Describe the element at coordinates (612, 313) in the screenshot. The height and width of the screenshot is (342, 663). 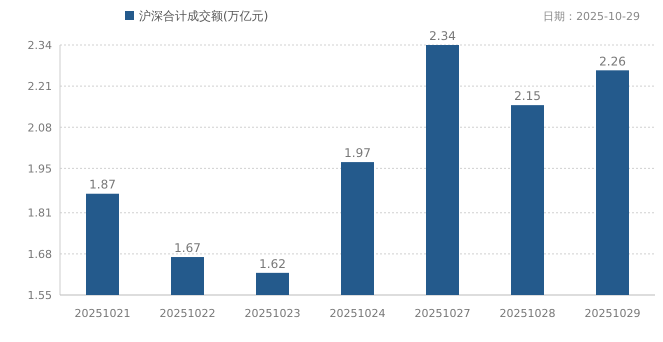
I see `x-tick-label: 20251029` at that location.